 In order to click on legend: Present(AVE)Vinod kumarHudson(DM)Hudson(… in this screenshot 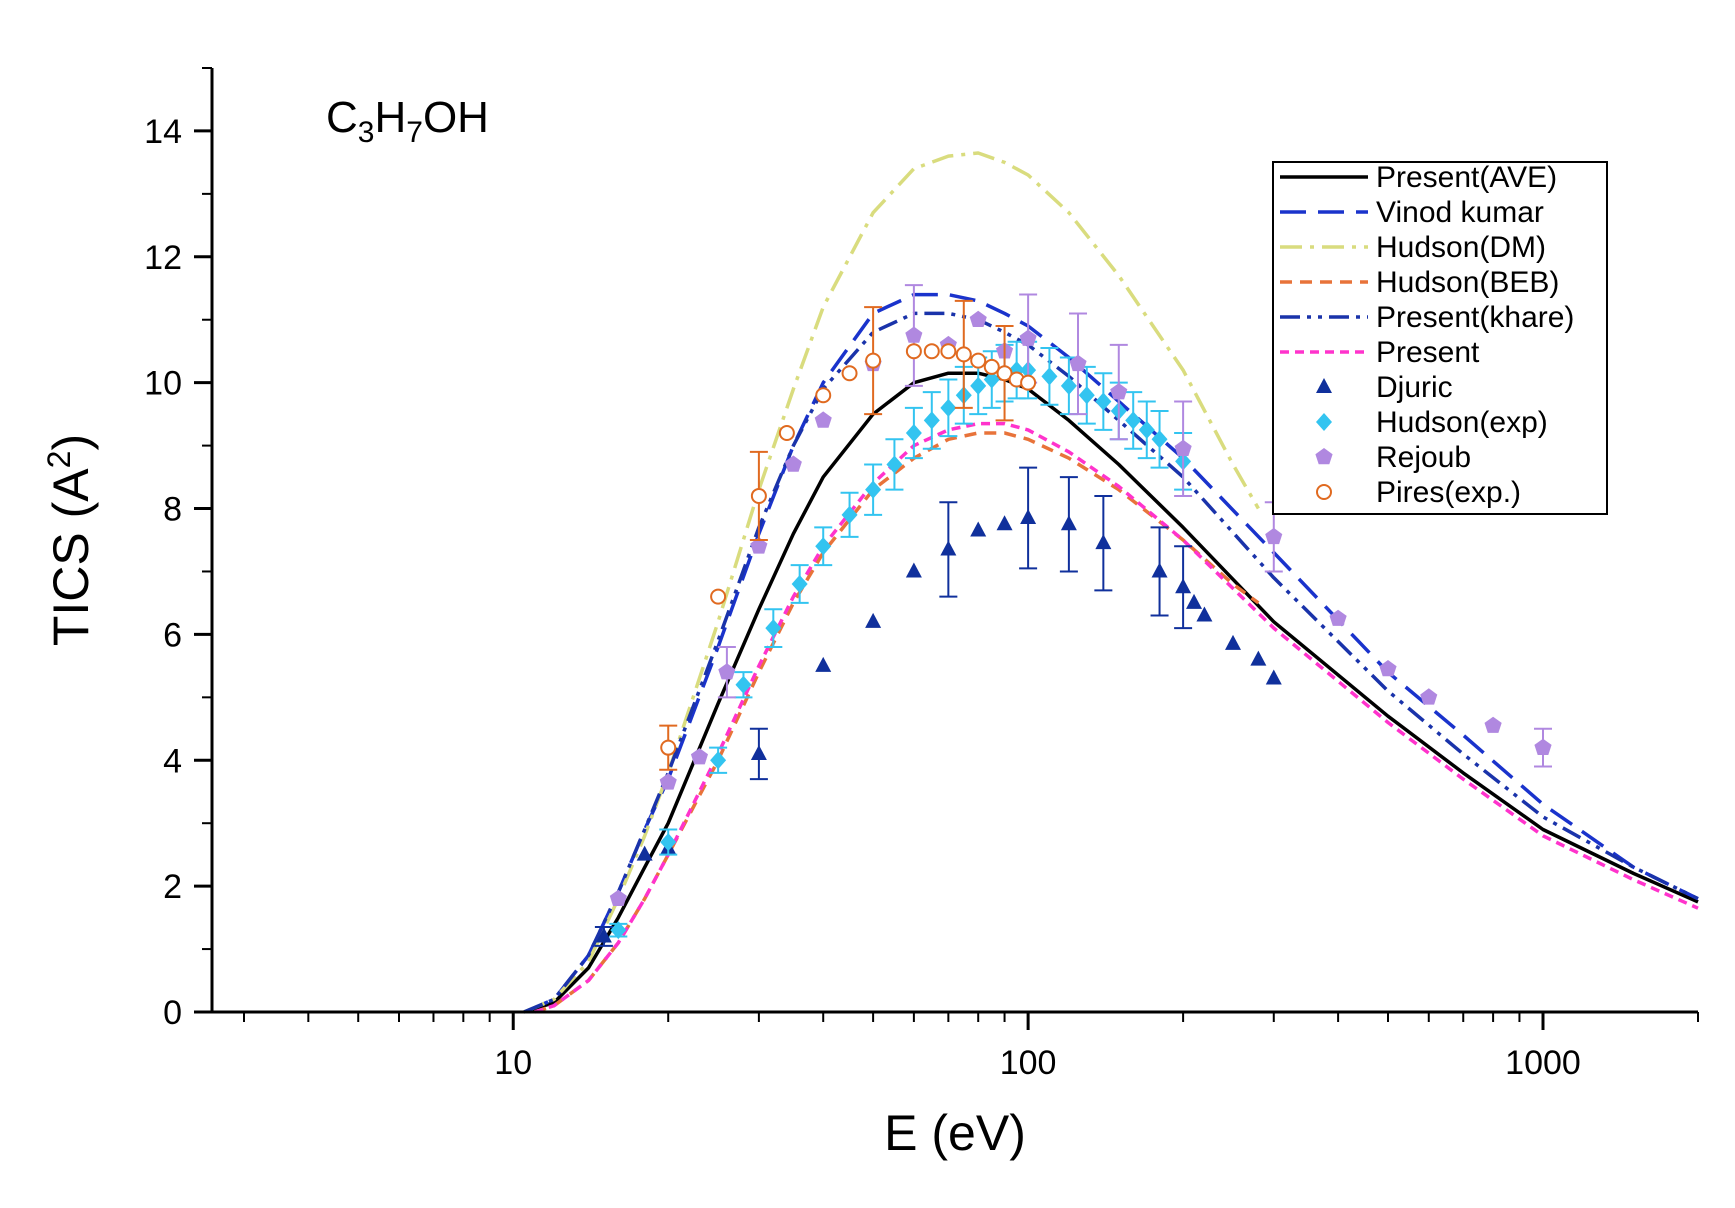, I will do `click(1440, 338)`.